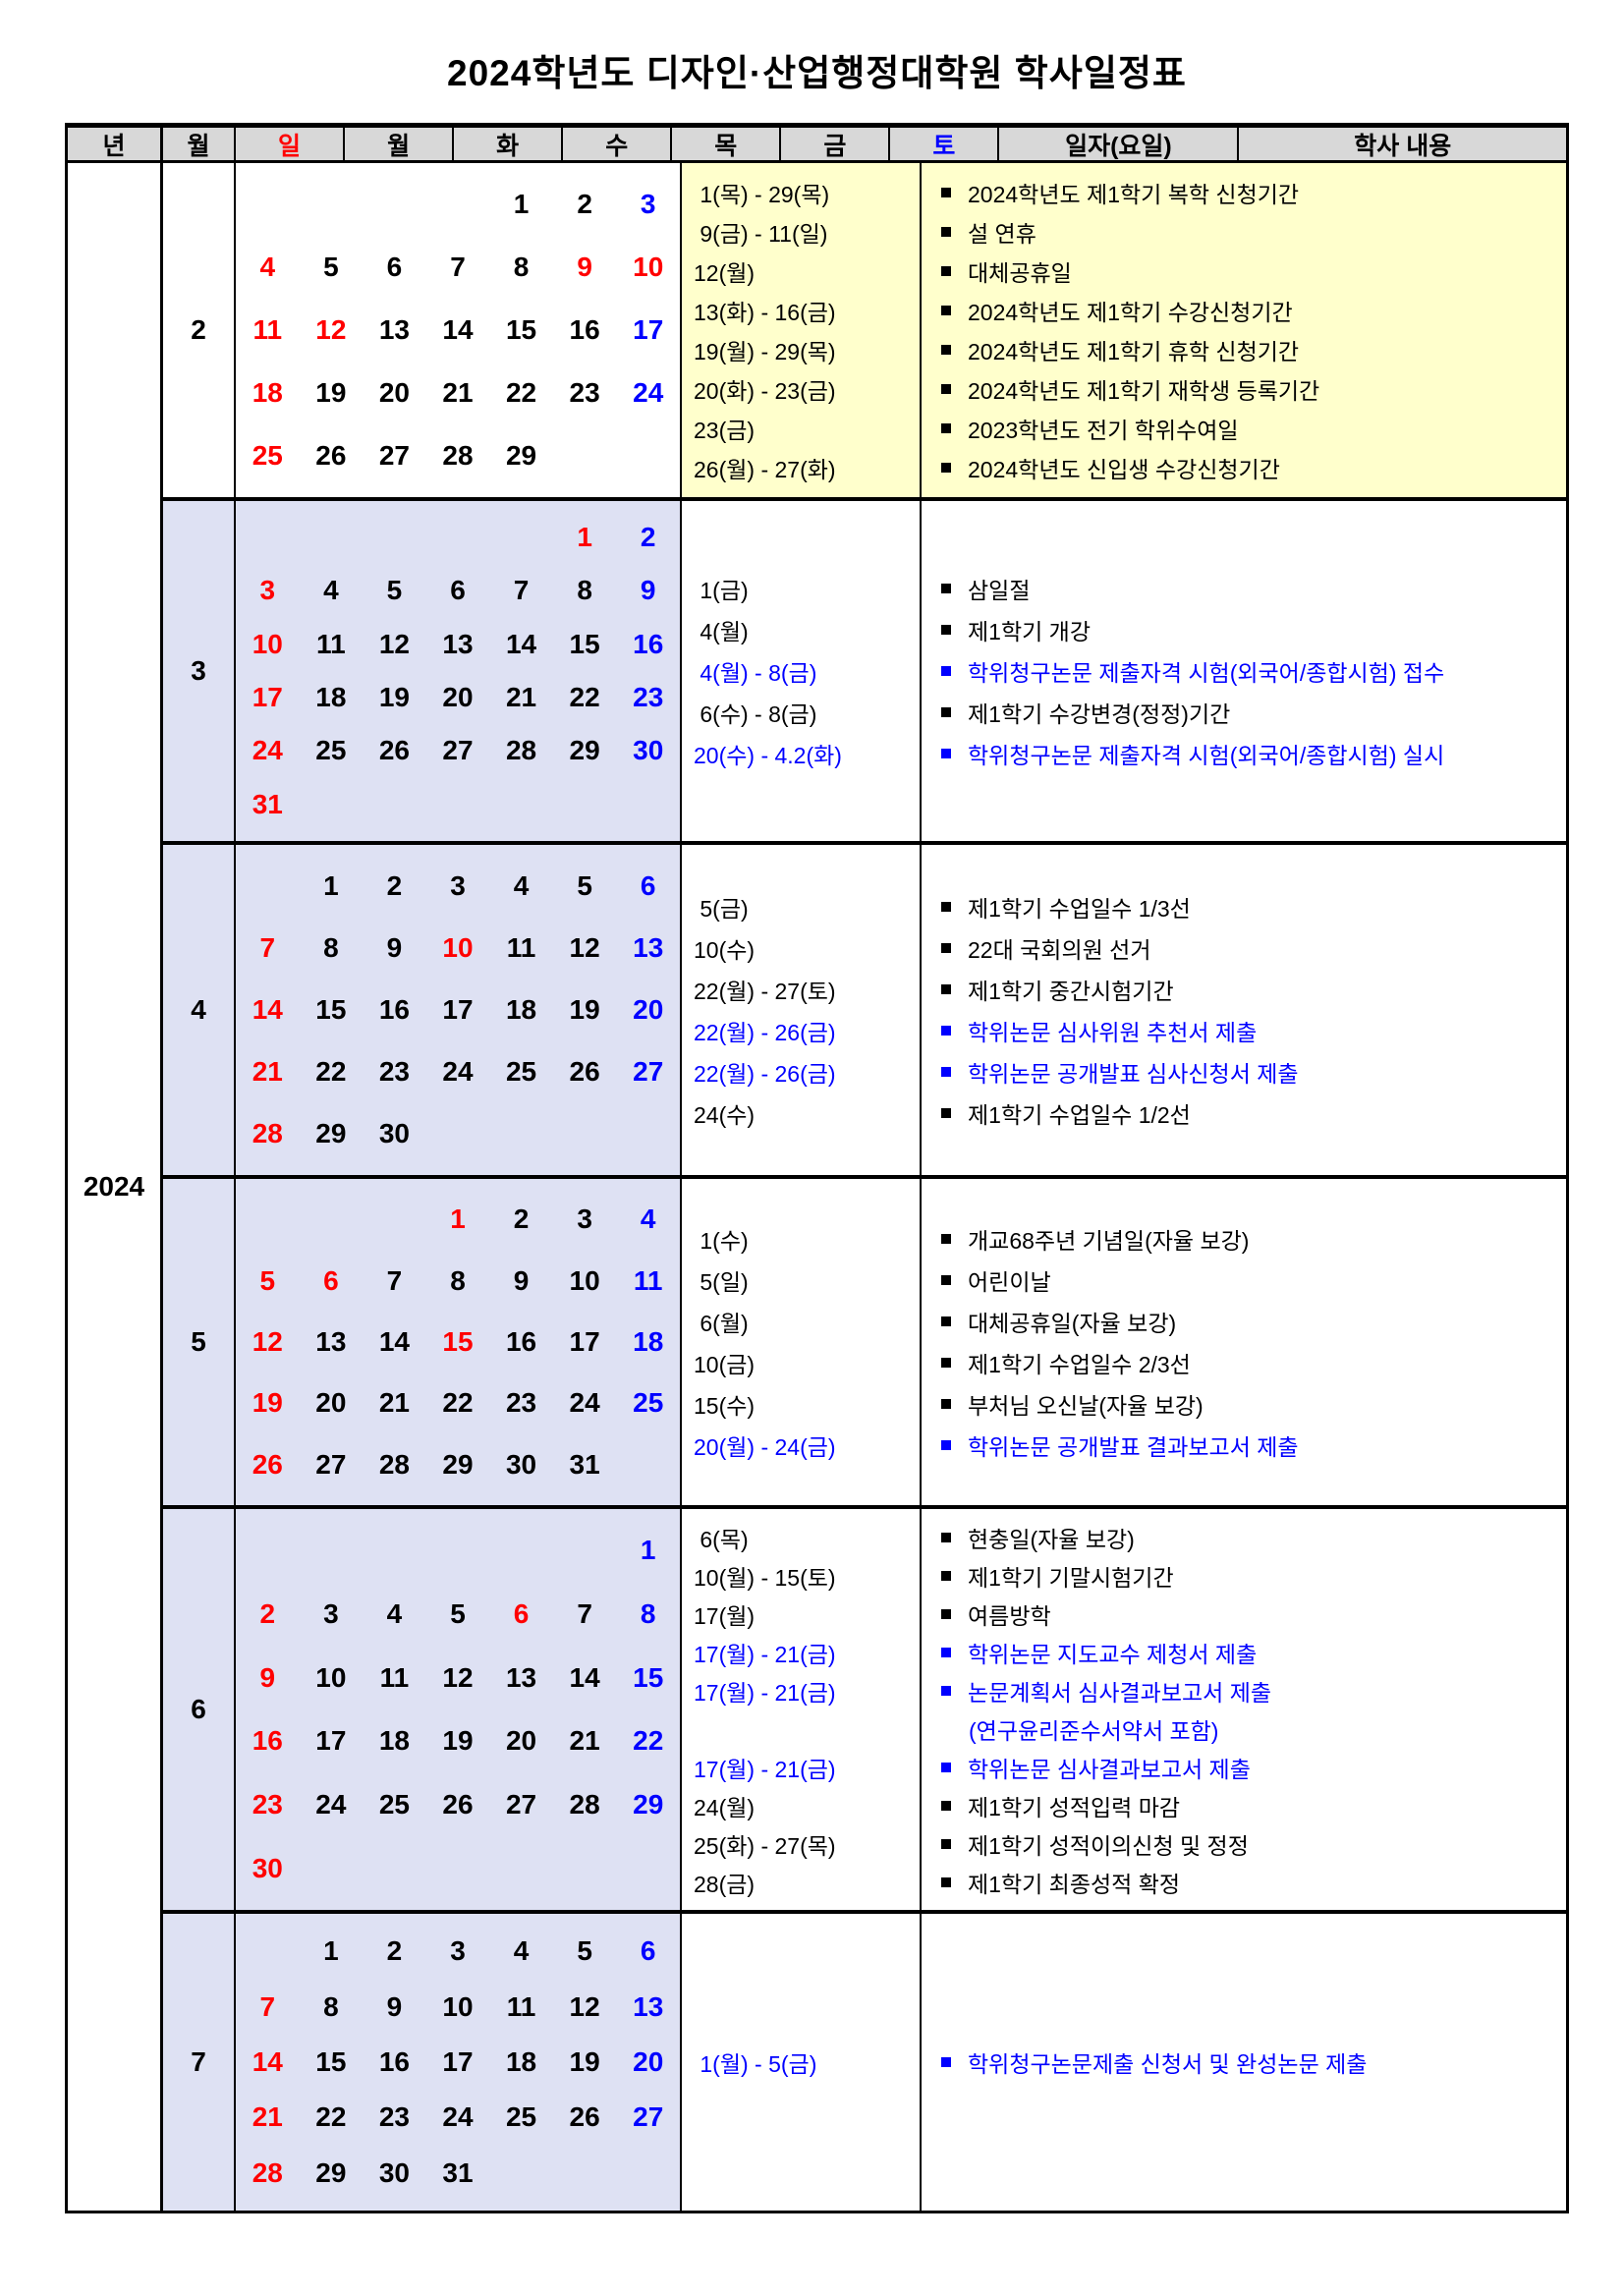  Describe the element at coordinates (1071, 1577) in the screenshot. I see `event-text: 제1학기 기말시험기간` at that location.